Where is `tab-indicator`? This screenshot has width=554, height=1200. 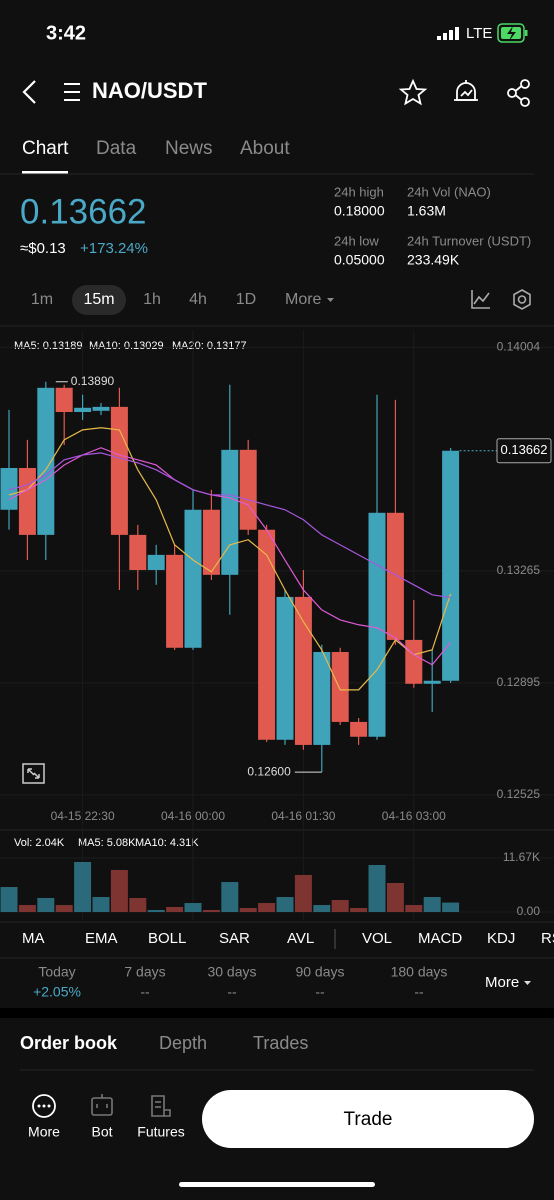
tab-indicator is located at coordinates (45, 172).